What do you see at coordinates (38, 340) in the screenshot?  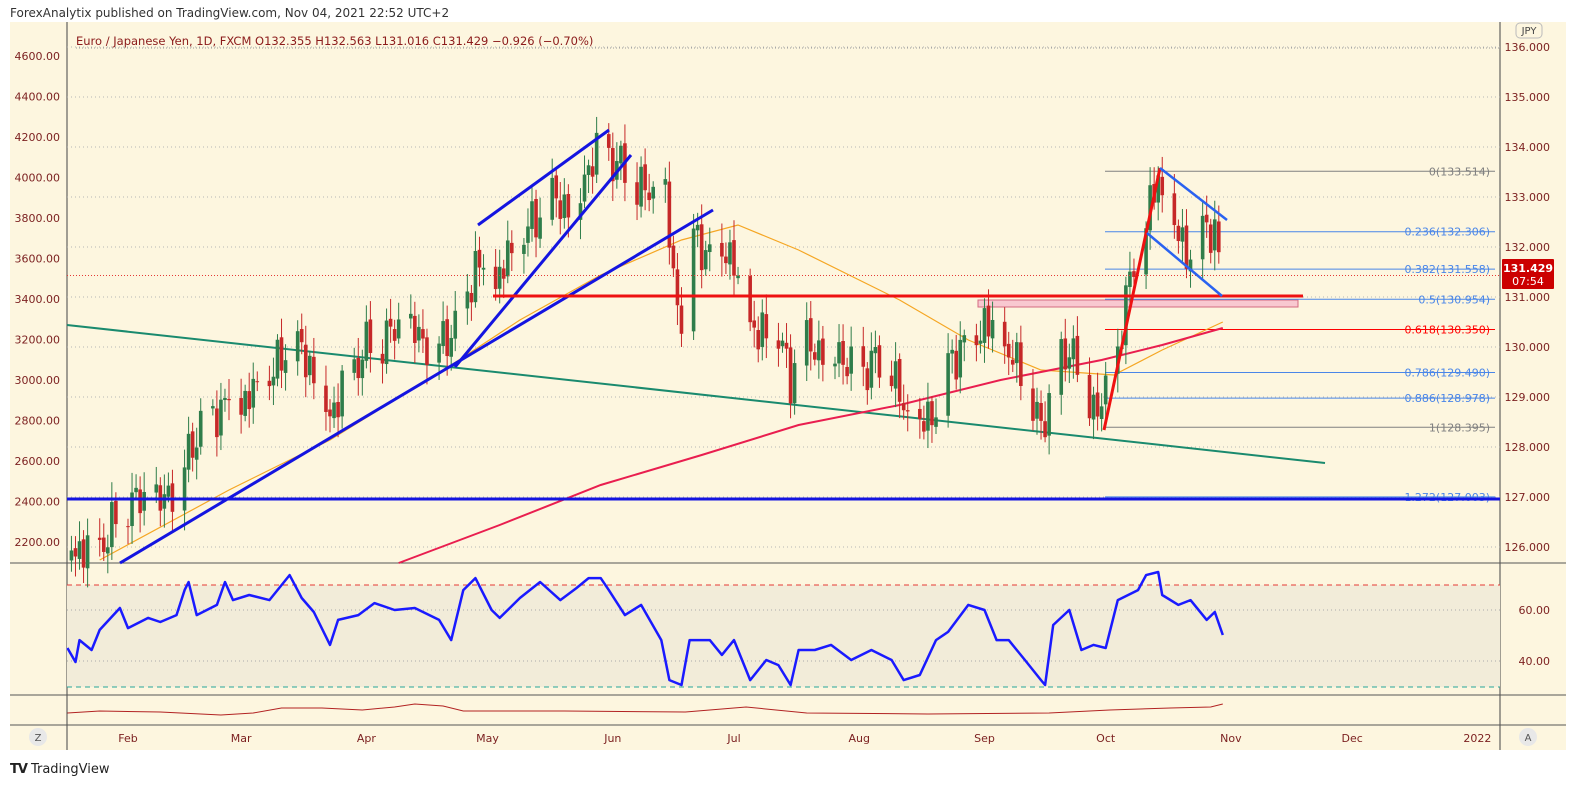 I see `left-axis-tick: 3200.00` at bounding box center [38, 340].